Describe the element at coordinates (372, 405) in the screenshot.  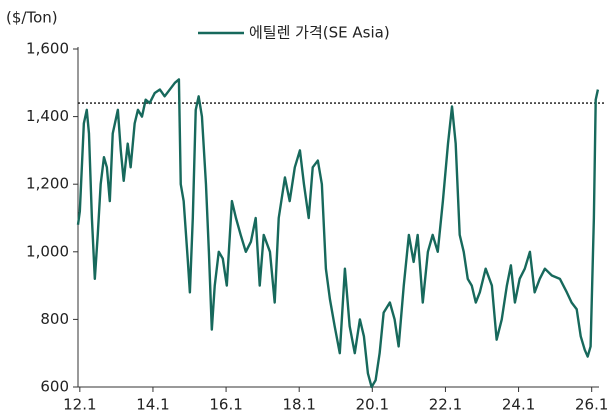
I see `x-tick-label: 20.1` at that location.